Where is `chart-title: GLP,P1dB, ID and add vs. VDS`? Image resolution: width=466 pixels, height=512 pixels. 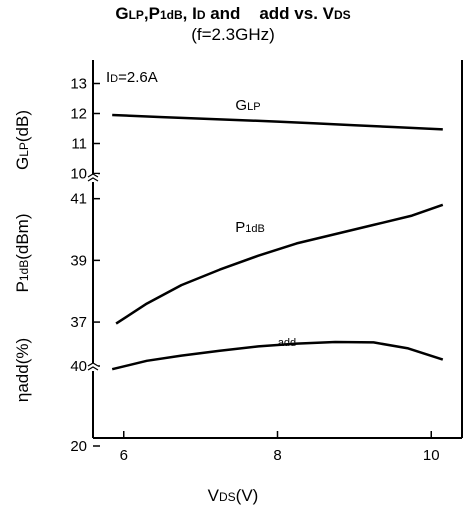 chart-title: GLP,P1dB, ID and add vs. VDS is located at coordinates (233, 14).